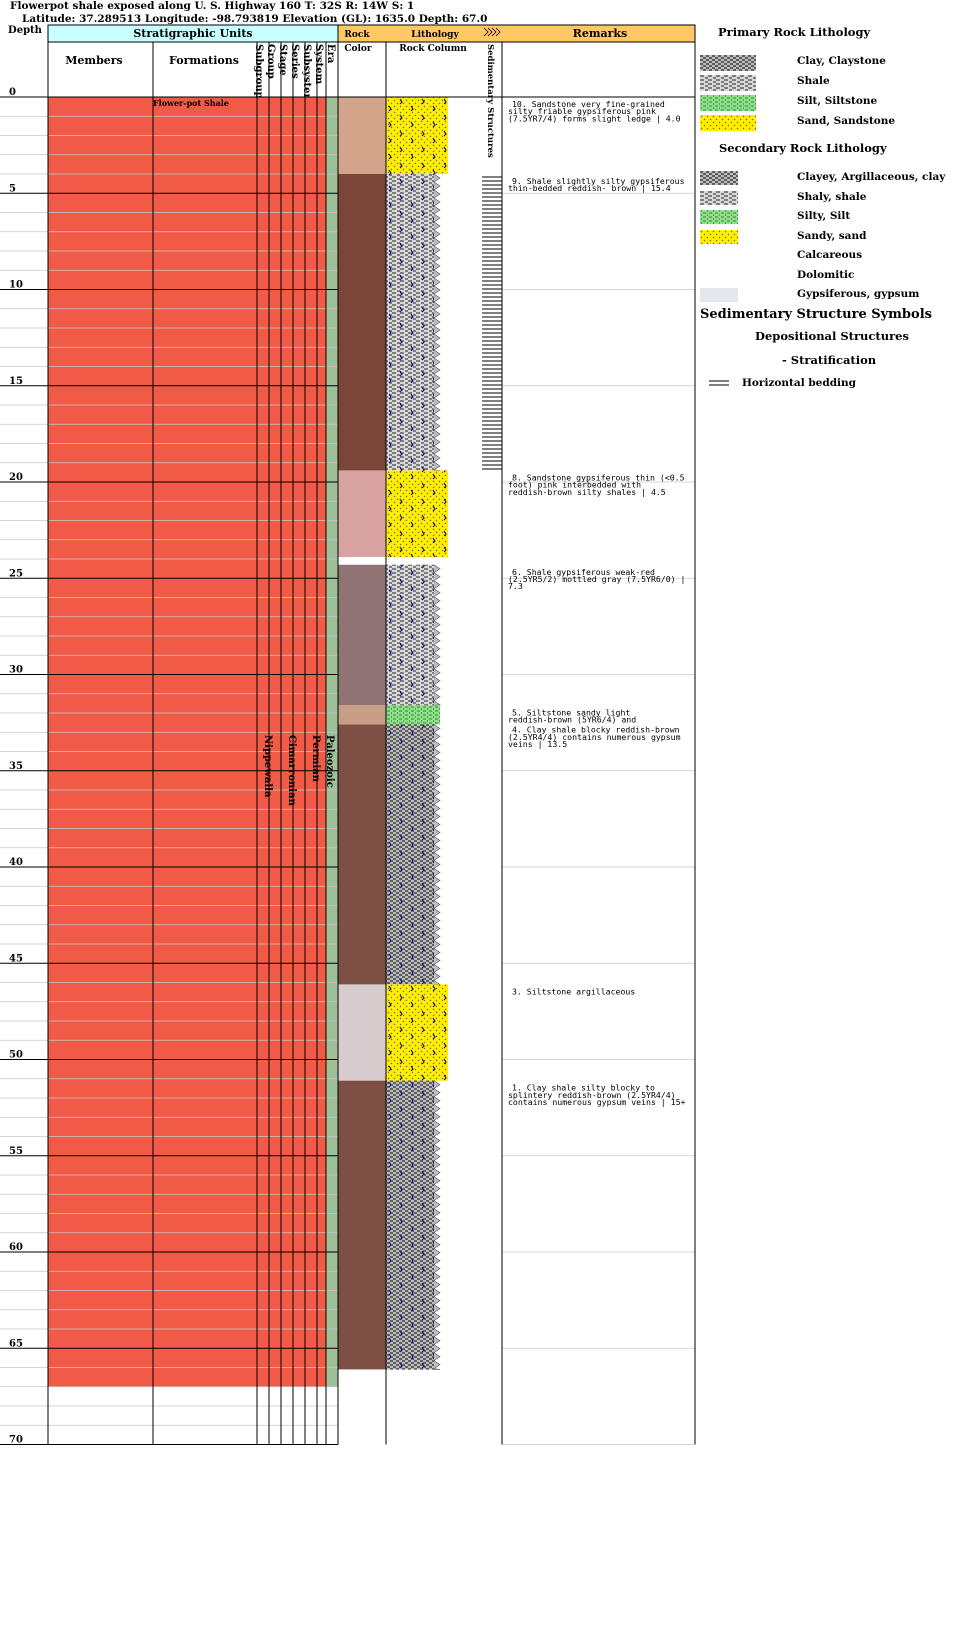 The image size is (970, 1625). What do you see at coordinates (294, 61) in the screenshot?
I see `series-header: Series` at bounding box center [294, 61].